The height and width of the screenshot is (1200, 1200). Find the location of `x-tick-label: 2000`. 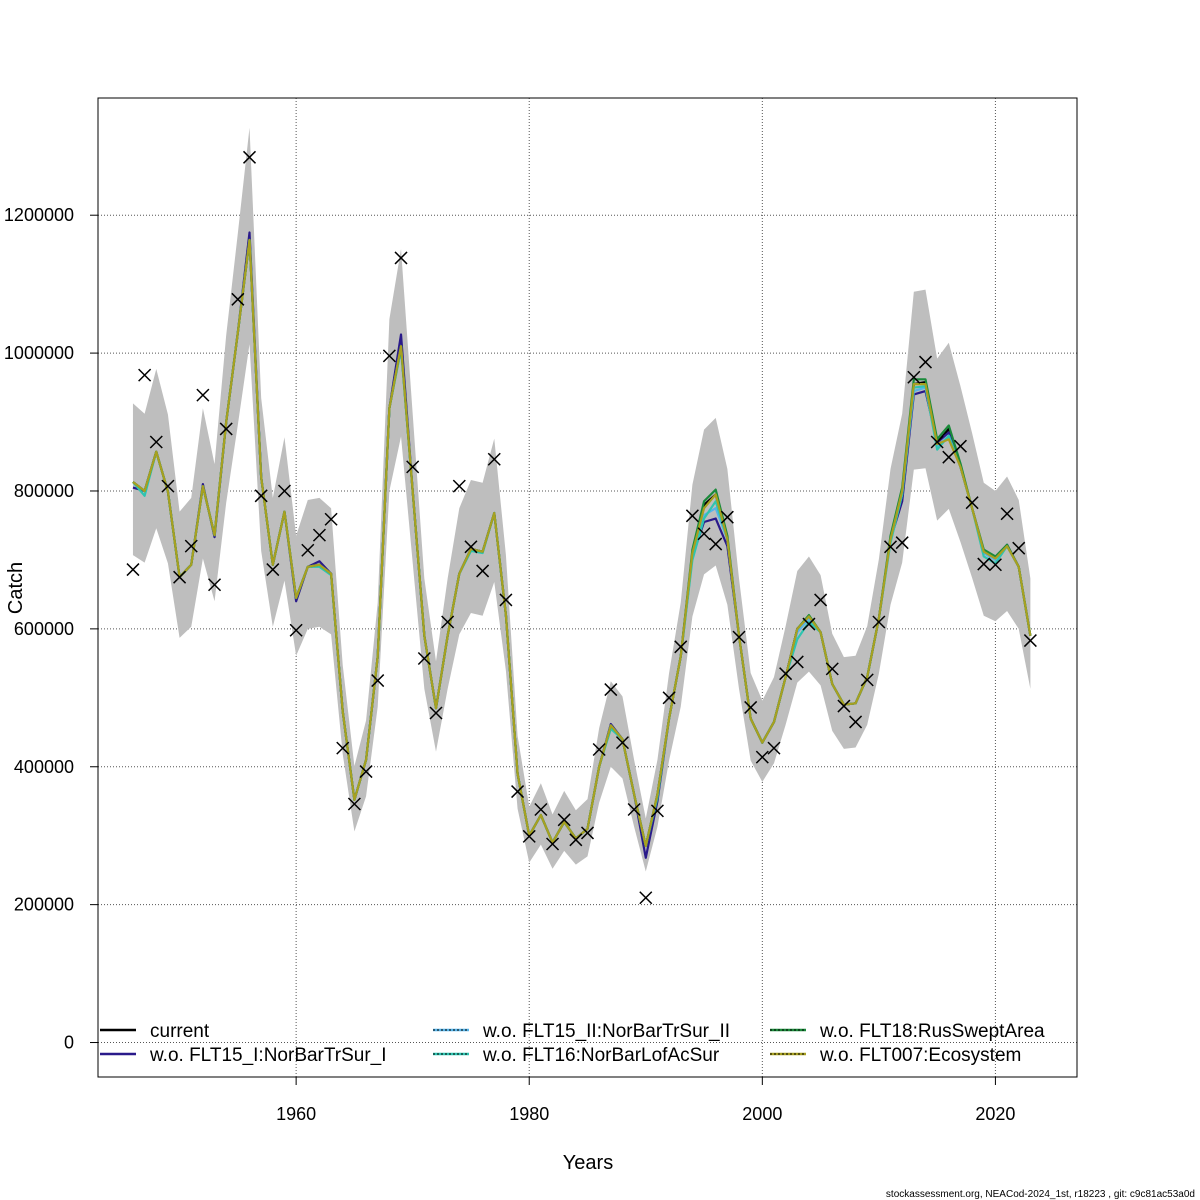

x-tick-label: 2000 is located at coordinates (762, 1114).